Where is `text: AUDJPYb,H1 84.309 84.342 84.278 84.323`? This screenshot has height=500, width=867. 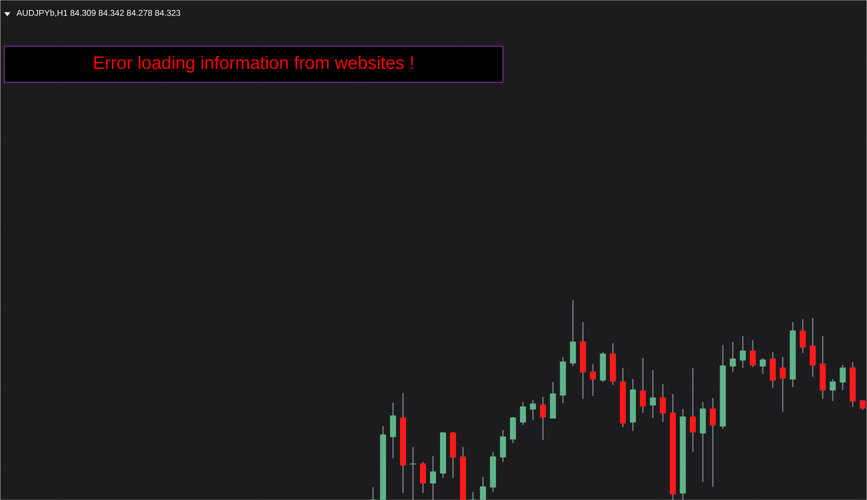
text: AUDJPYb,H1 84.309 84.342 84.278 84.323 is located at coordinates (98, 13).